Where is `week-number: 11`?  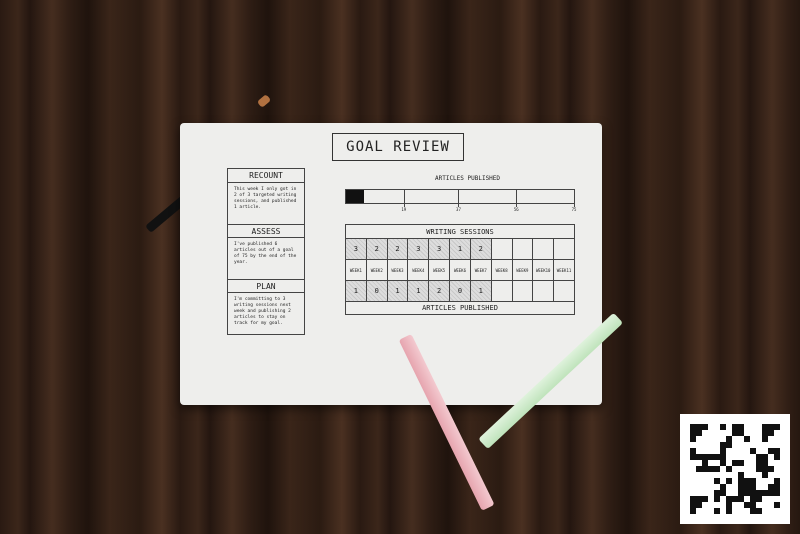 week-number: 11 is located at coordinates (569, 270).